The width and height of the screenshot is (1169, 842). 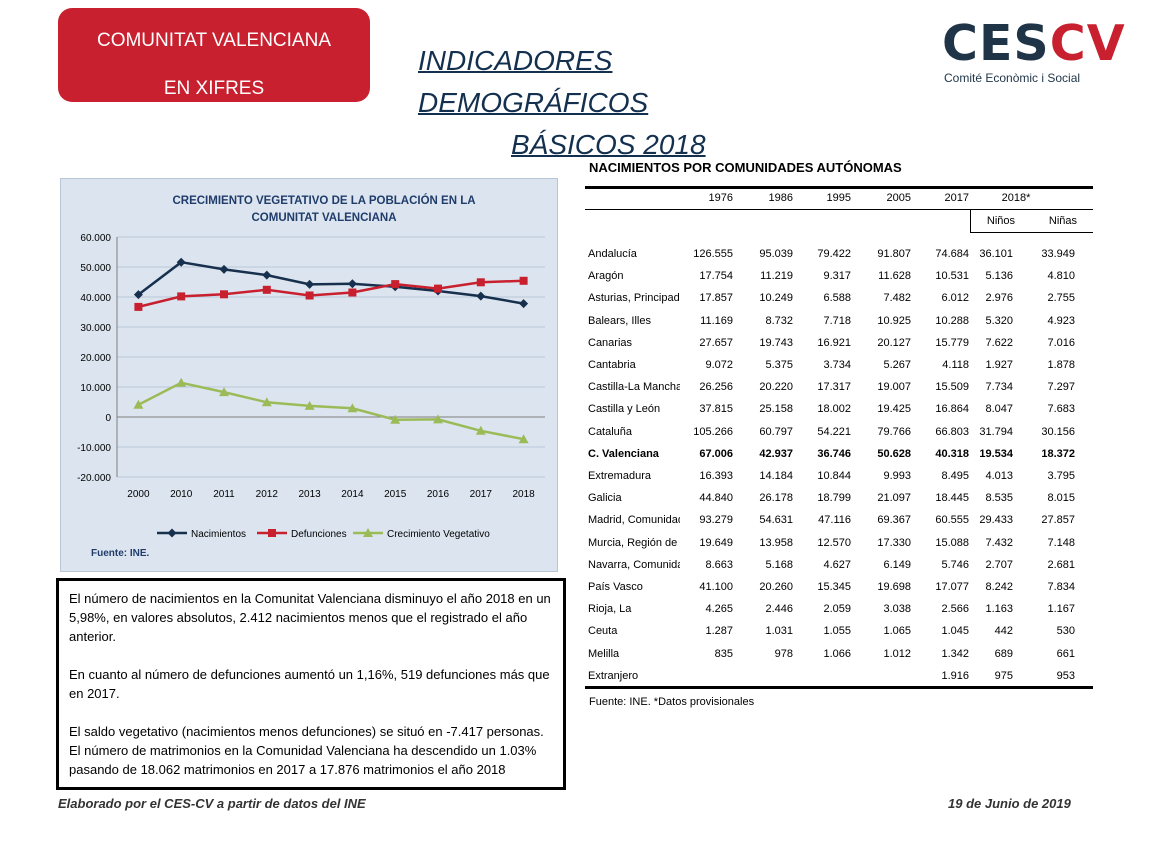 What do you see at coordinates (1061, 542) in the screenshot?
I see `table-cell: 7.148` at bounding box center [1061, 542].